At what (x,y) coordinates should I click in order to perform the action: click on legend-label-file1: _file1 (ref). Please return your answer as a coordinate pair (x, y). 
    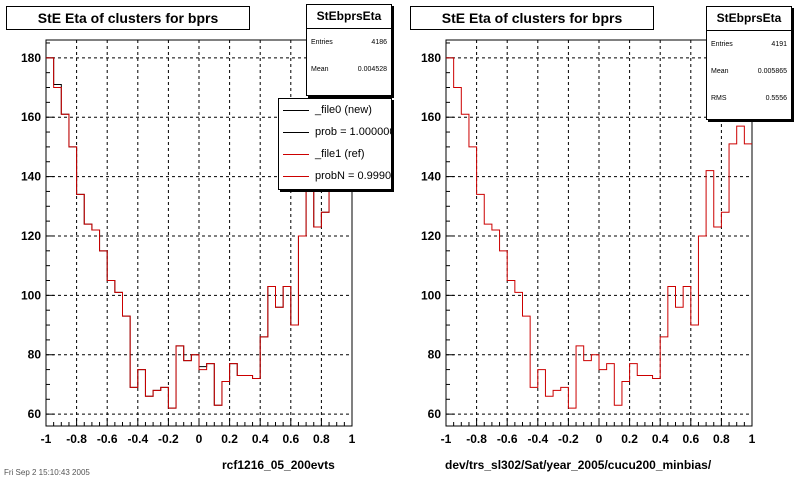
    Looking at the image, I should click on (340, 154).